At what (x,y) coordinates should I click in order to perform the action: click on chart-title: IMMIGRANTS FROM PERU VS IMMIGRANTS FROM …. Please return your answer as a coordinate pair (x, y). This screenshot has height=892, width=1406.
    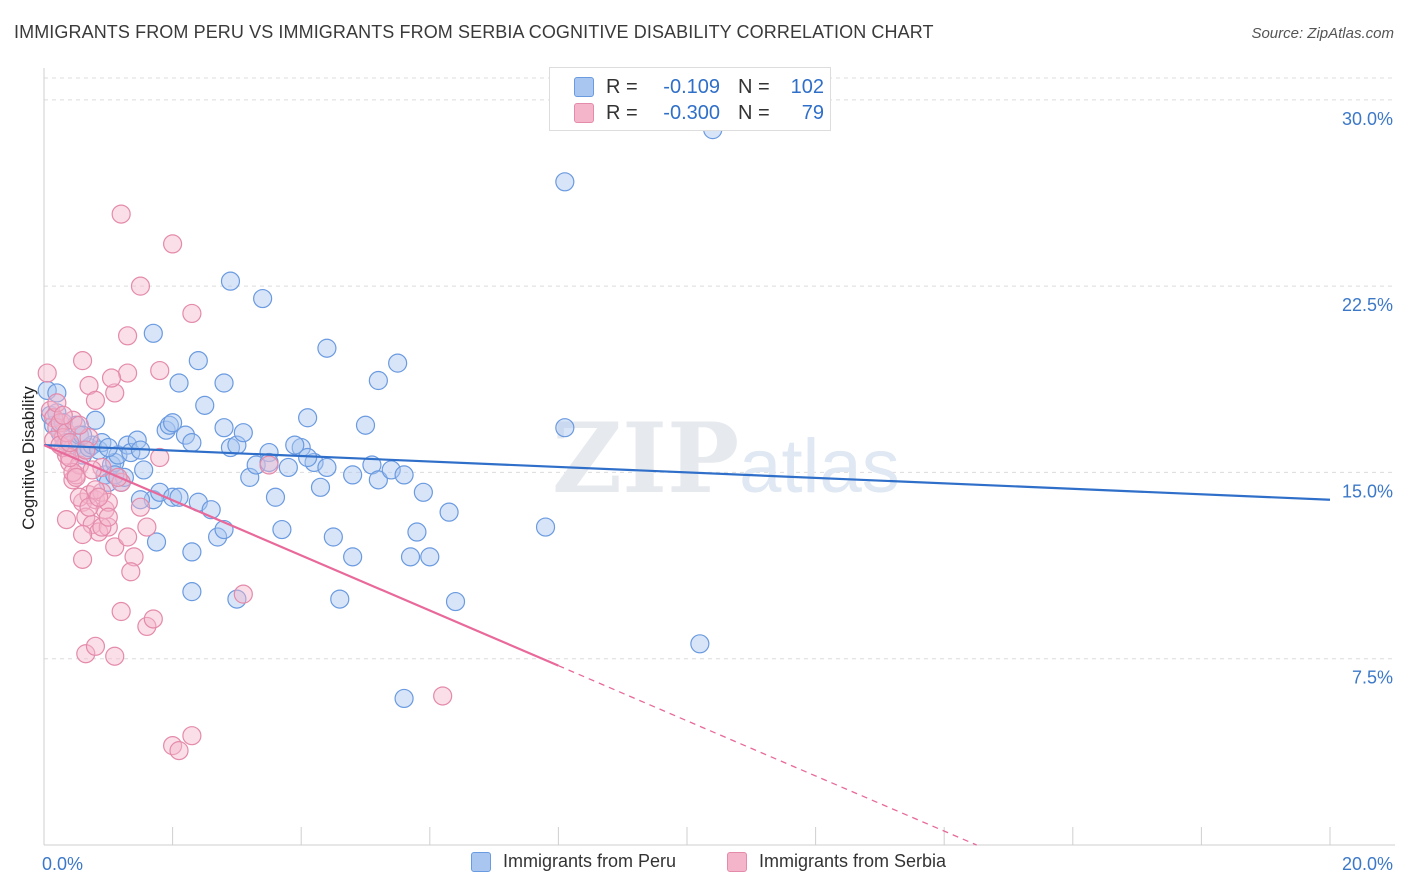
    Looking at the image, I should click on (474, 32).